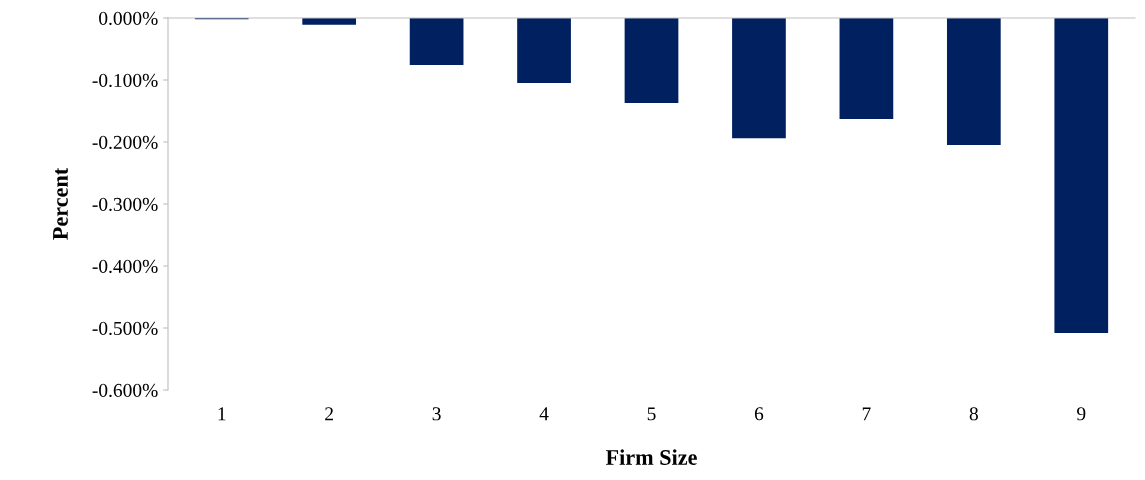 The width and height of the screenshot is (1145, 480). What do you see at coordinates (651, 414) in the screenshot?
I see `x-tick-label: 5` at bounding box center [651, 414].